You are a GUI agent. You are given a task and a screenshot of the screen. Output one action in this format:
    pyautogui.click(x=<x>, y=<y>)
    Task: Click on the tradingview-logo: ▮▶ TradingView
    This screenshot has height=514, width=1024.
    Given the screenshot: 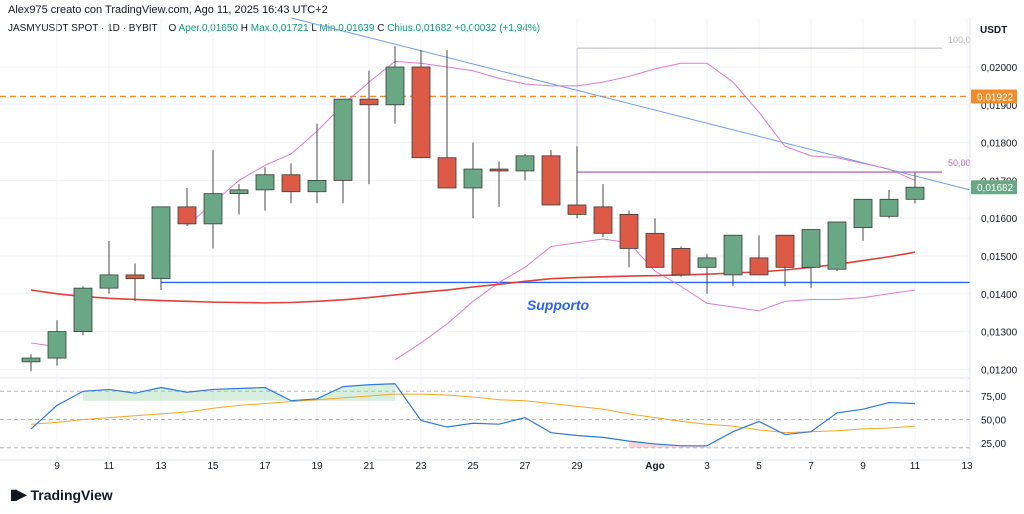 What is the action you would take?
    pyautogui.click(x=61, y=494)
    